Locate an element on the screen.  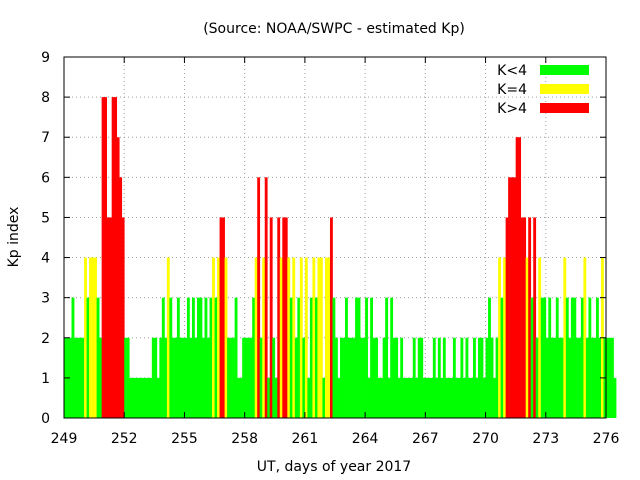
y-tick-label: 9 is located at coordinates (45, 58).